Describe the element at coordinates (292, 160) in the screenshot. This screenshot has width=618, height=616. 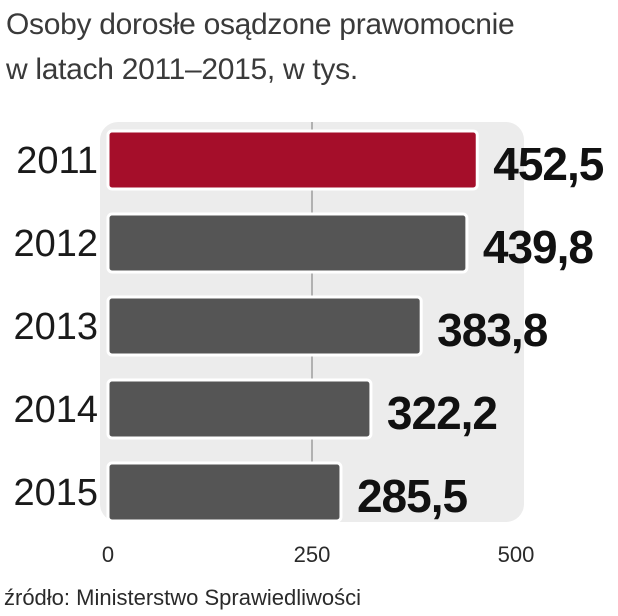
I see `bar-2011` at that location.